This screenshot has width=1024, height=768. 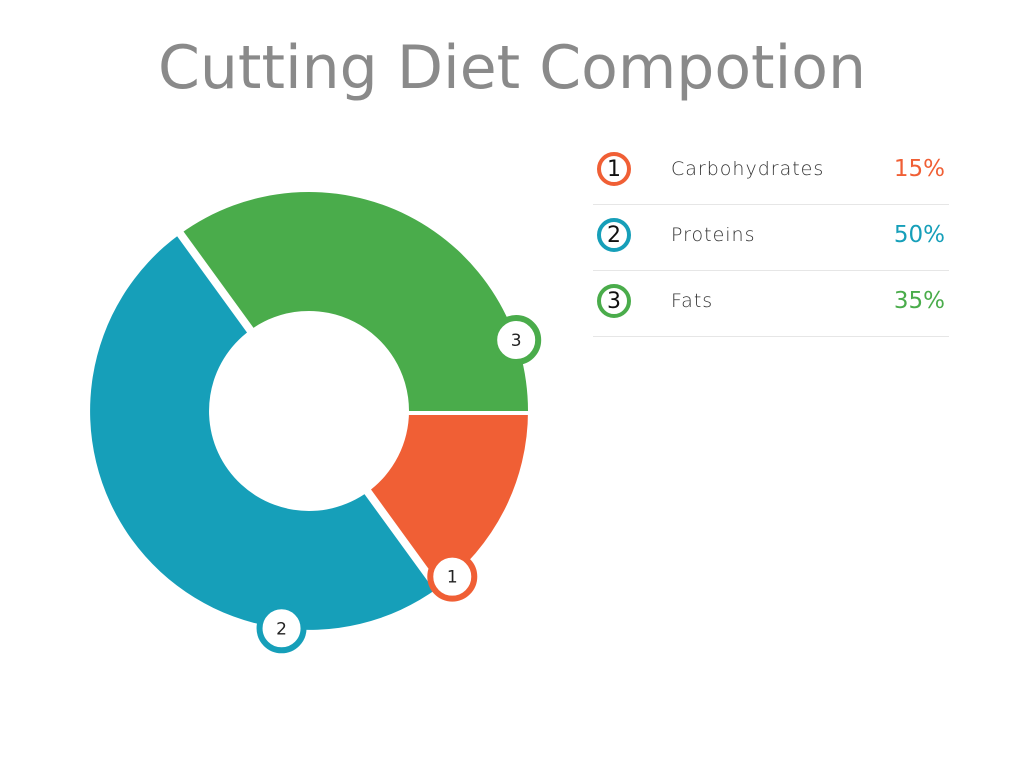 I want to click on legend-item-carbohydrates: 1 Carbohydrates 15%, so click(x=771, y=172).